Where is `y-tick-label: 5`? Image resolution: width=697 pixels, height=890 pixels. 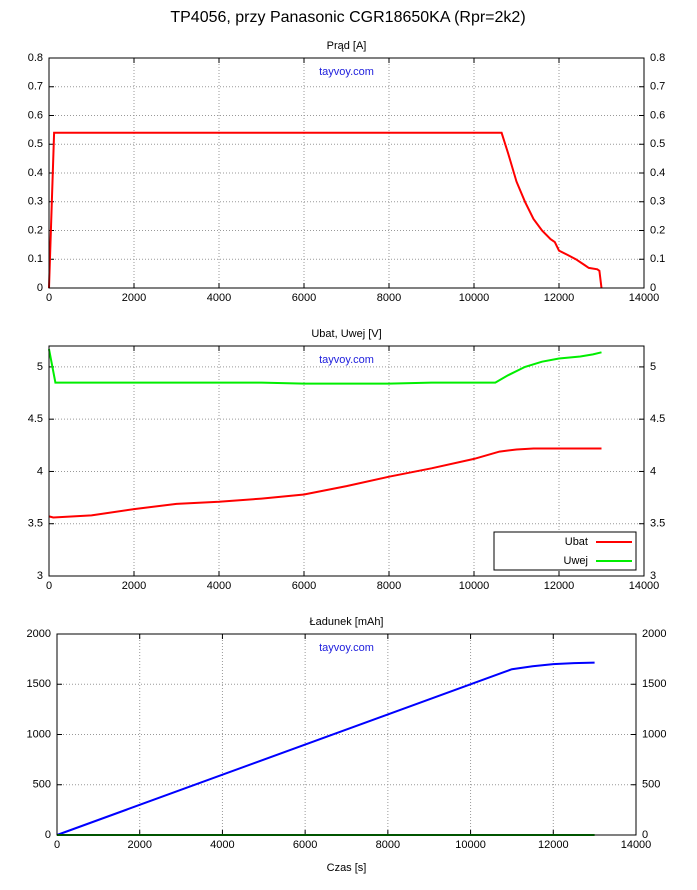
y-tick-label: 5 is located at coordinates (40, 367).